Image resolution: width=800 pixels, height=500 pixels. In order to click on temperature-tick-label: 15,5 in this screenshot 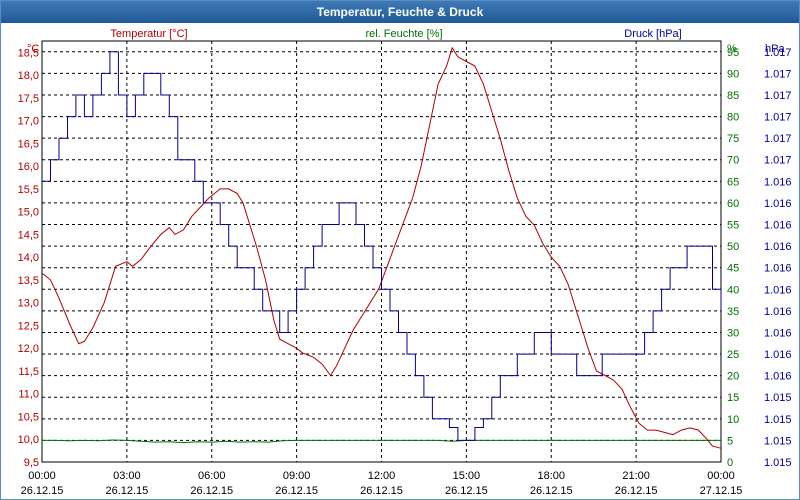, I will do `click(28, 190)`.